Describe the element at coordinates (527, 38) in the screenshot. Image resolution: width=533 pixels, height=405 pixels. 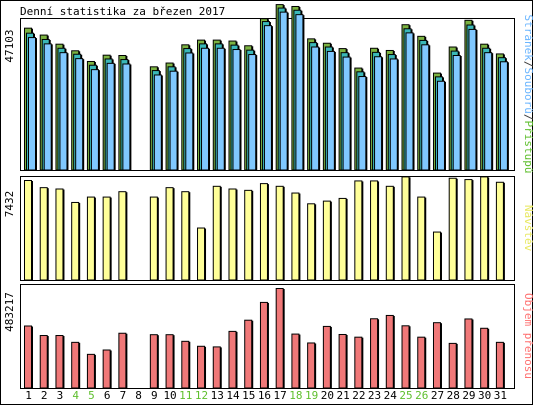
I see `legend-entry: Stránek` at that location.